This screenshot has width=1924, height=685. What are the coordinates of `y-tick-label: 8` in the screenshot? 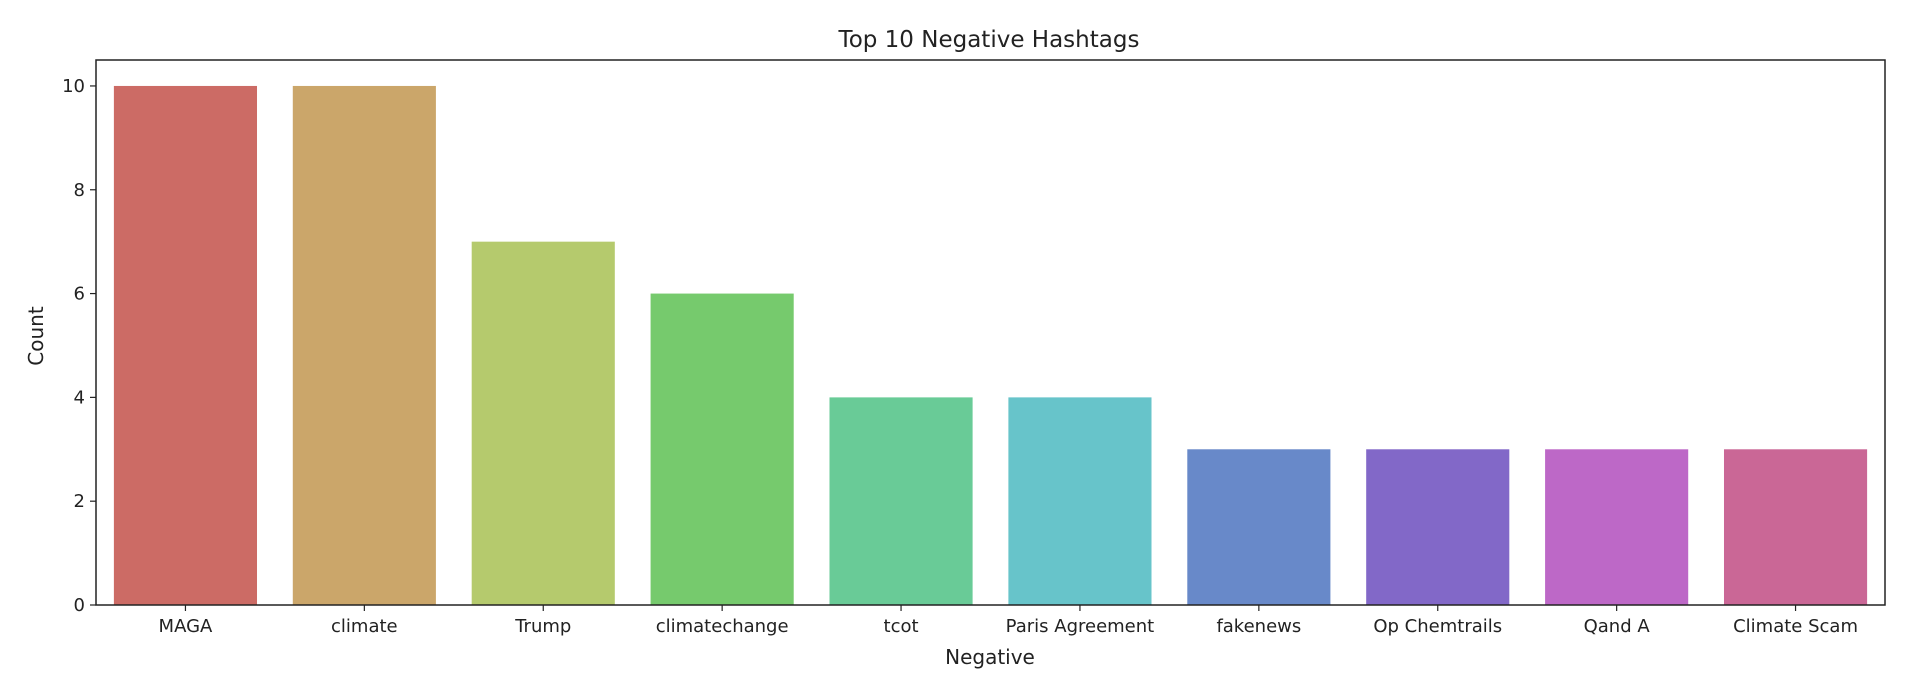 It's located at (79, 190).